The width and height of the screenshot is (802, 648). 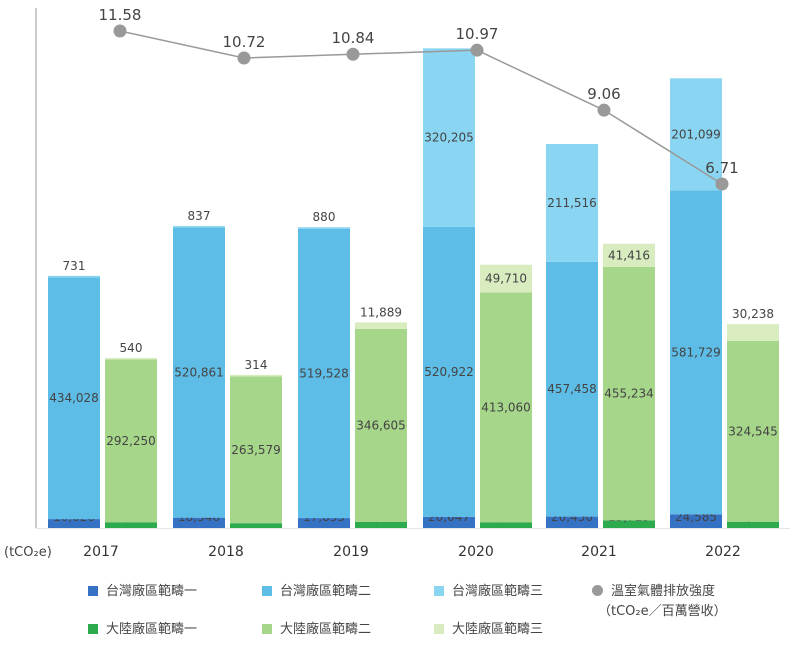 I want to click on legend-item-cn-scope1: 大陸廠區範疇一, so click(x=142, y=630).